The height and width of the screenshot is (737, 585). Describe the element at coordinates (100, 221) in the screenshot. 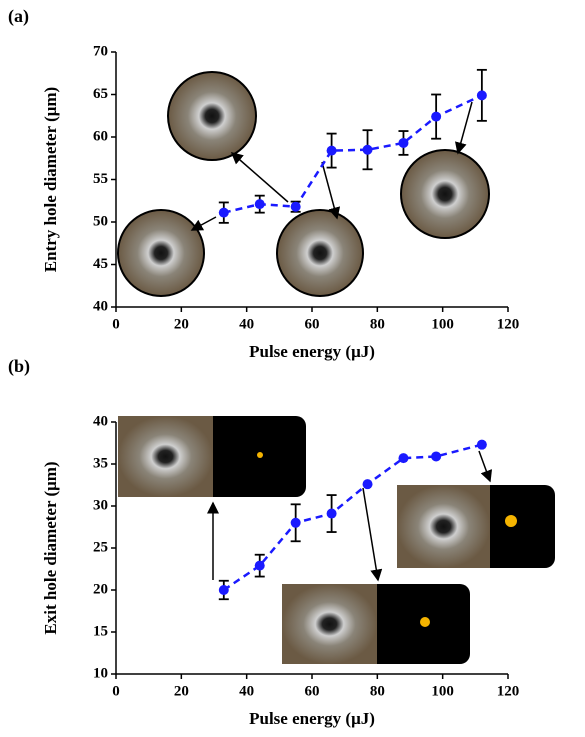

I see `y-tick-label: 50` at that location.